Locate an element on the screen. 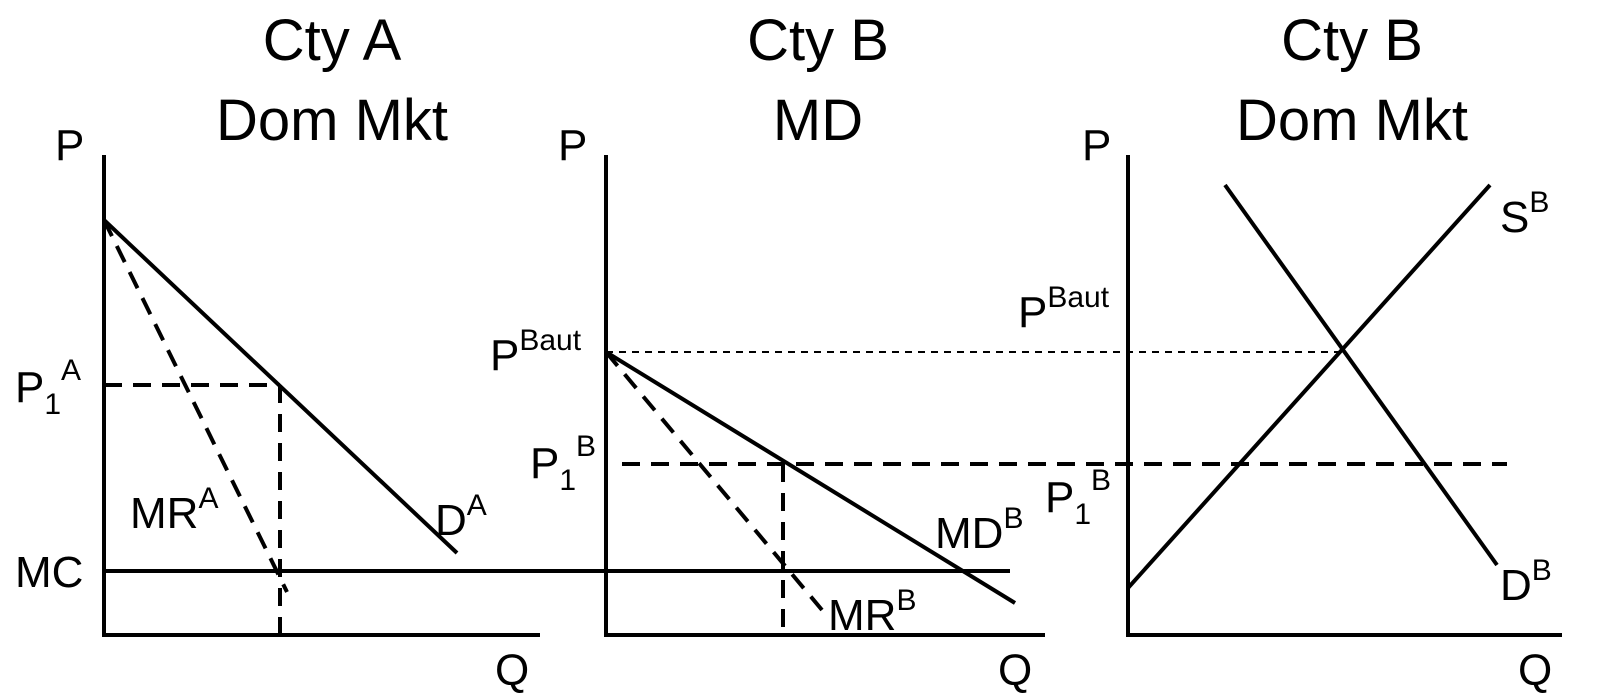  label: MRB is located at coordinates (872, 612).